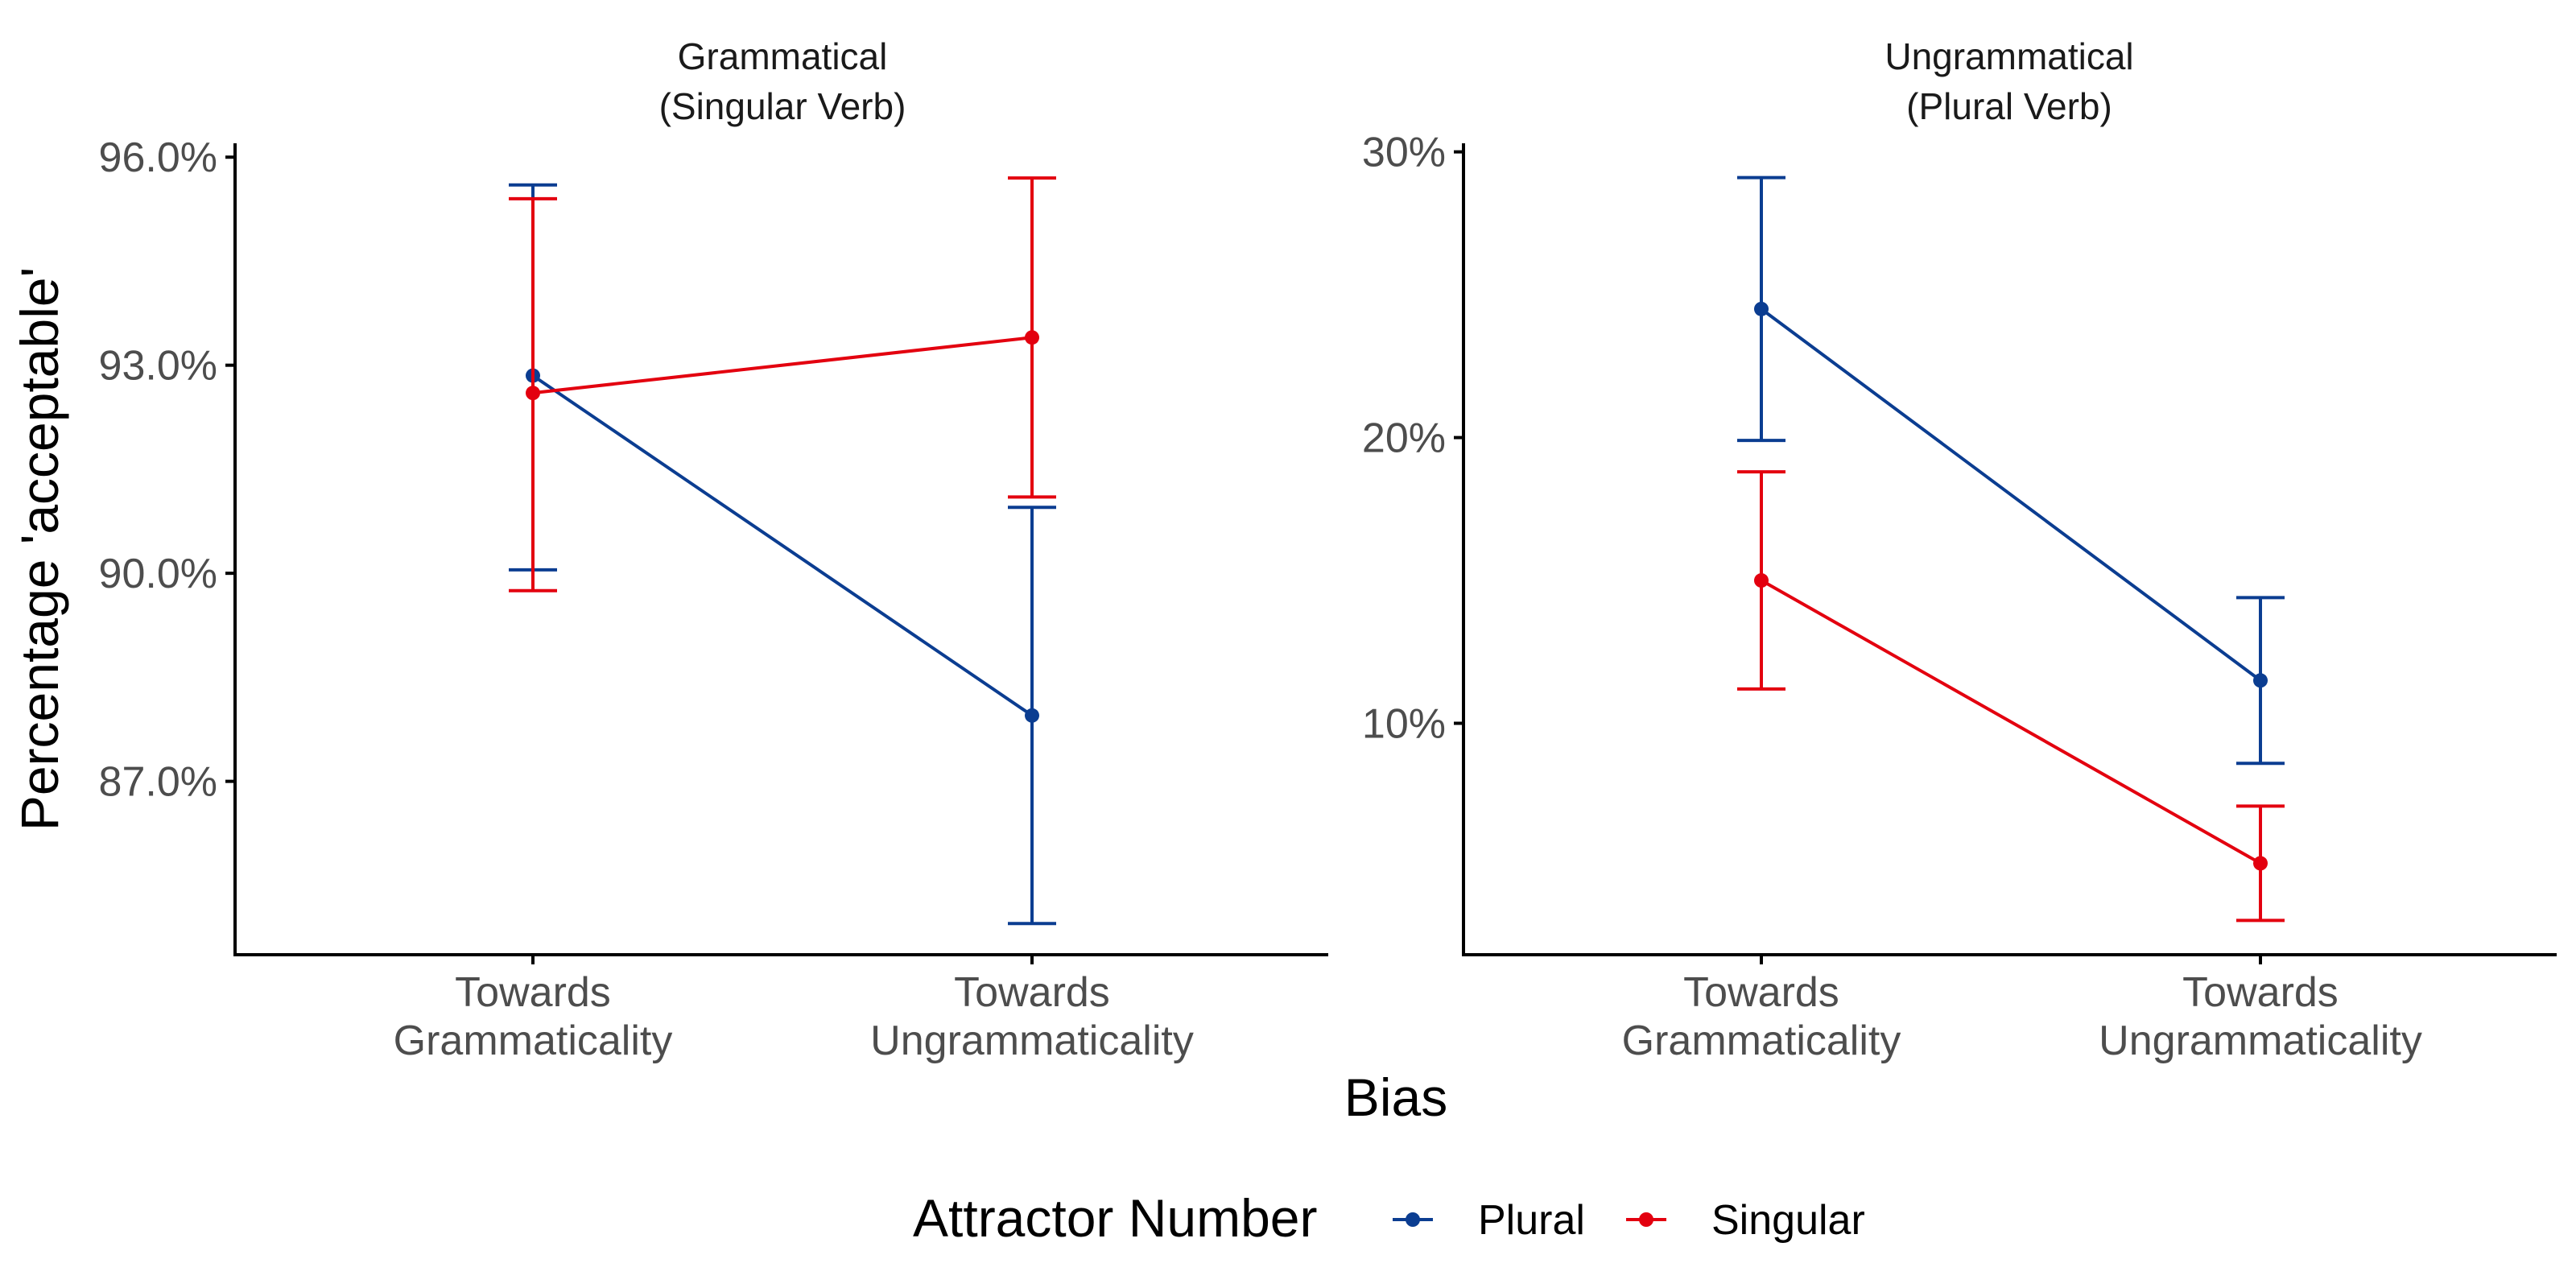 Image resolution: width=2576 pixels, height=1288 pixels. I want to click on legend-item-singular: Singular, so click(1745, 1220).